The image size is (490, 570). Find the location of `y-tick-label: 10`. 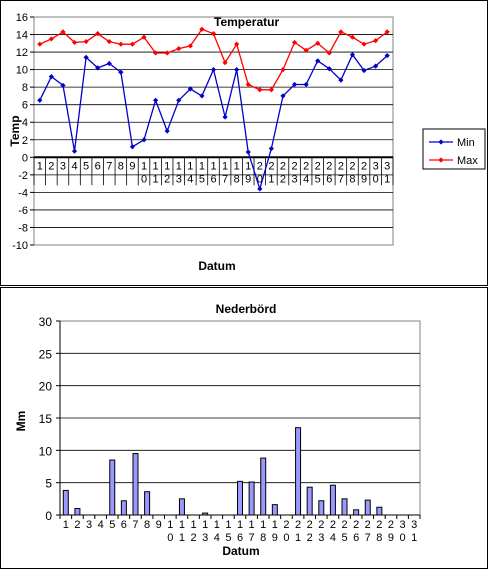

y-tick-label: 10 is located at coordinates (22, 71).